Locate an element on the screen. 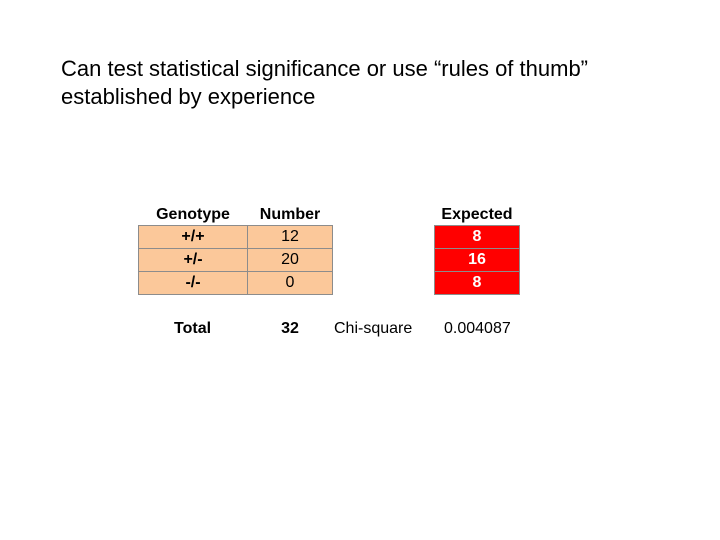 Image resolution: width=720 pixels, height=540 pixels. total-label: Total is located at coordinates (193, 328).